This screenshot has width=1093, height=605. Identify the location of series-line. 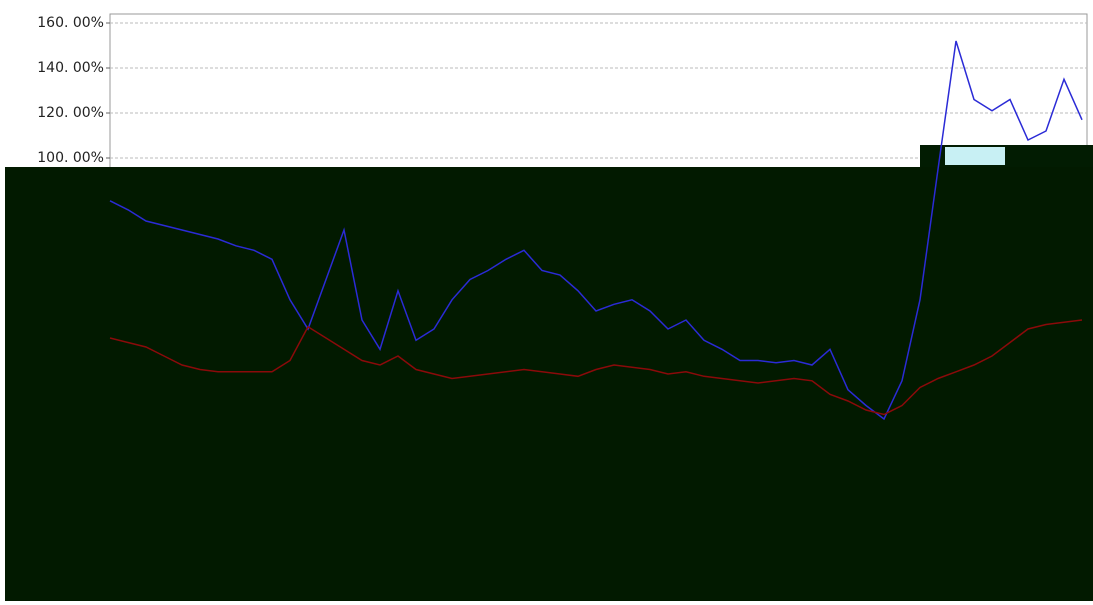
(596, 367).